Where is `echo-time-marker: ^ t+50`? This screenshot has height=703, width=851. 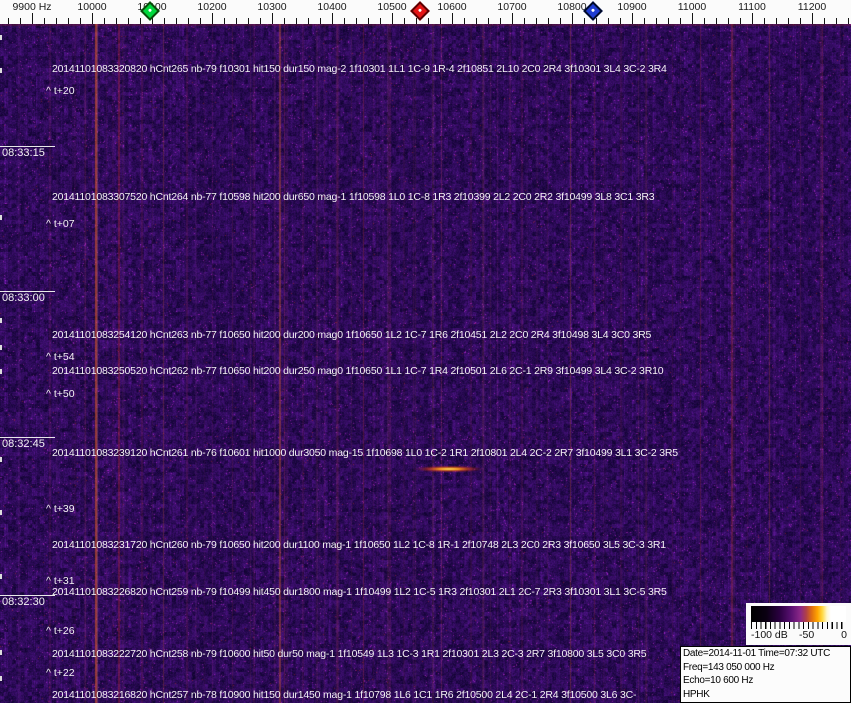
echo-time-marker: ^ t+50 is located at coordinates (60, 394).